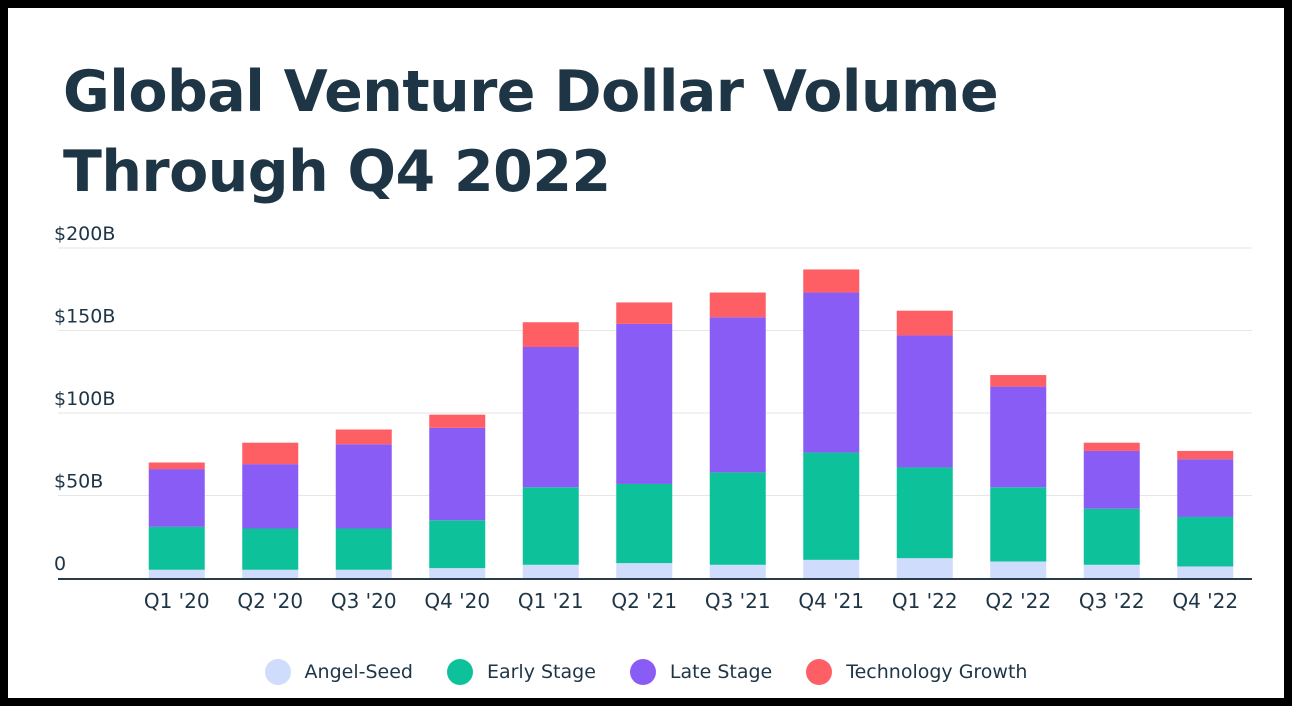  I want to click on y-tick-label: $100B, so click(84, 399).